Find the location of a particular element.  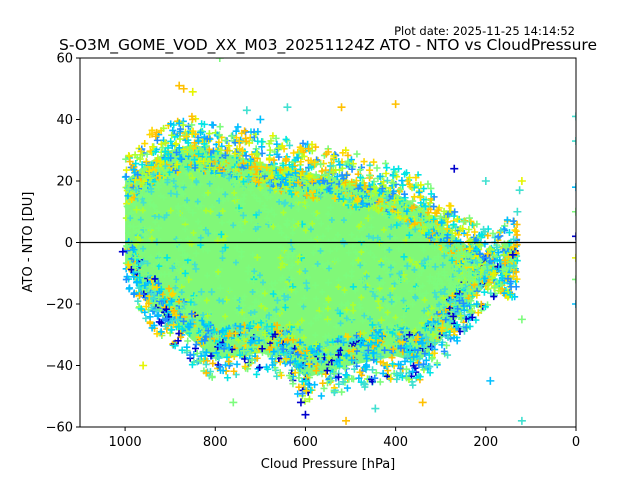

y-tick-label: −40 is located at coordinates (59, 366).